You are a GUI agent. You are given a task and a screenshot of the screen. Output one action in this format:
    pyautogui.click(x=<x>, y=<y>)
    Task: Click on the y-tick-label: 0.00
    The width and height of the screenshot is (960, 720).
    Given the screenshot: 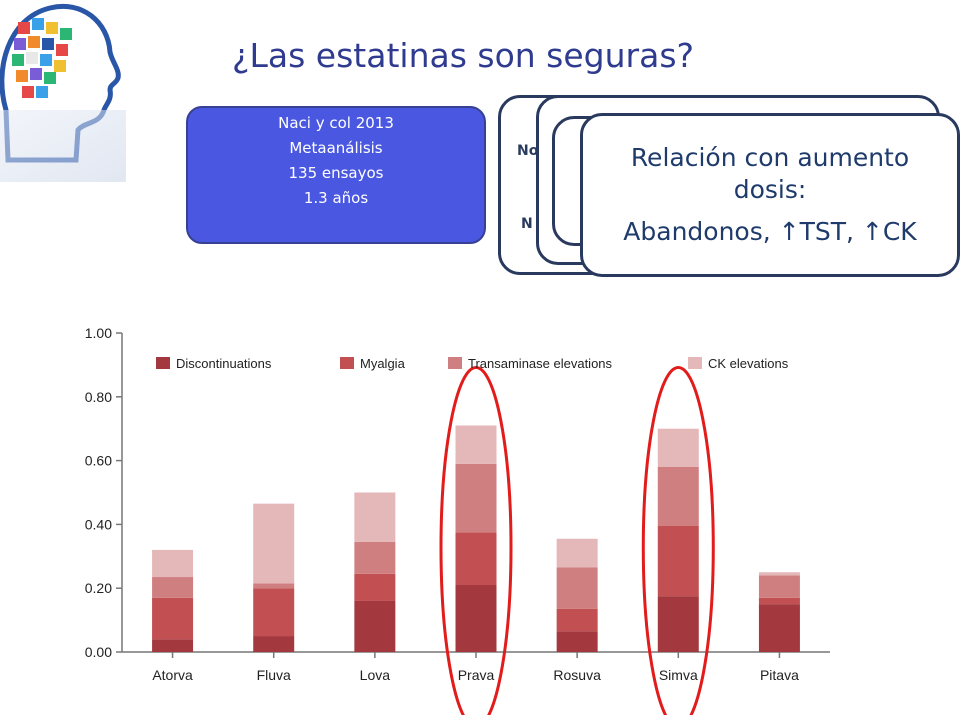 What is the action you would take?
    pyautogui.click(x=98, y=652)
    